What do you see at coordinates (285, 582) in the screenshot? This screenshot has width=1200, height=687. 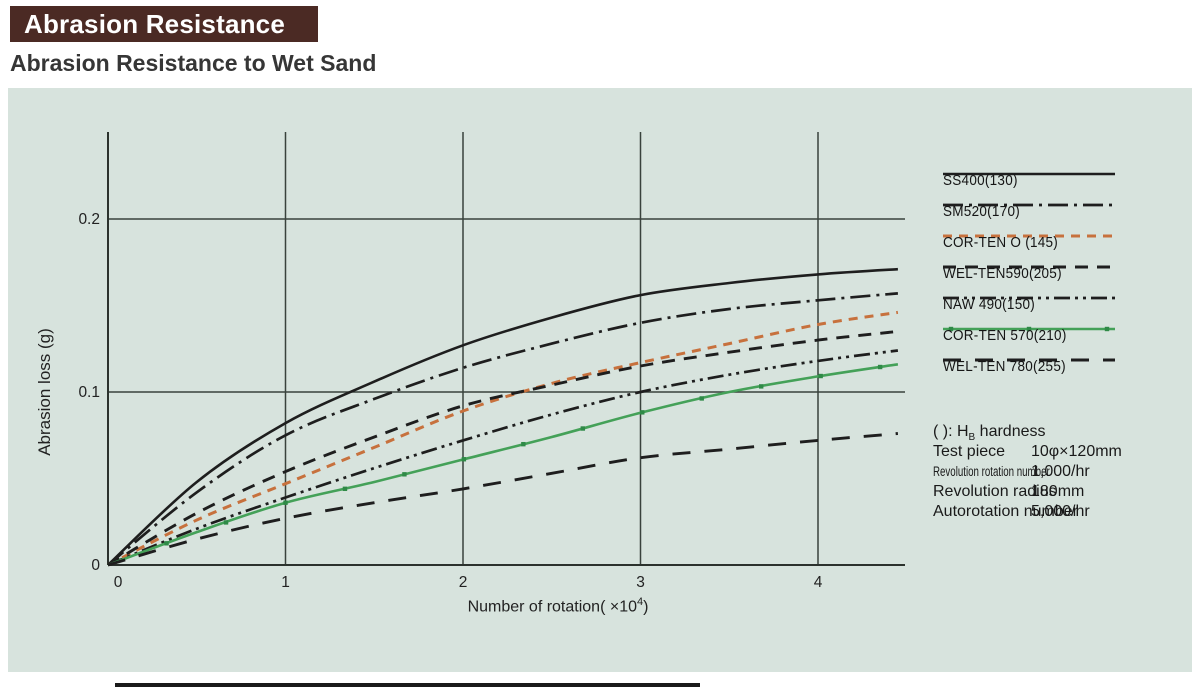 I see `x-tick-1: 1` at bounding box center [285, 582].